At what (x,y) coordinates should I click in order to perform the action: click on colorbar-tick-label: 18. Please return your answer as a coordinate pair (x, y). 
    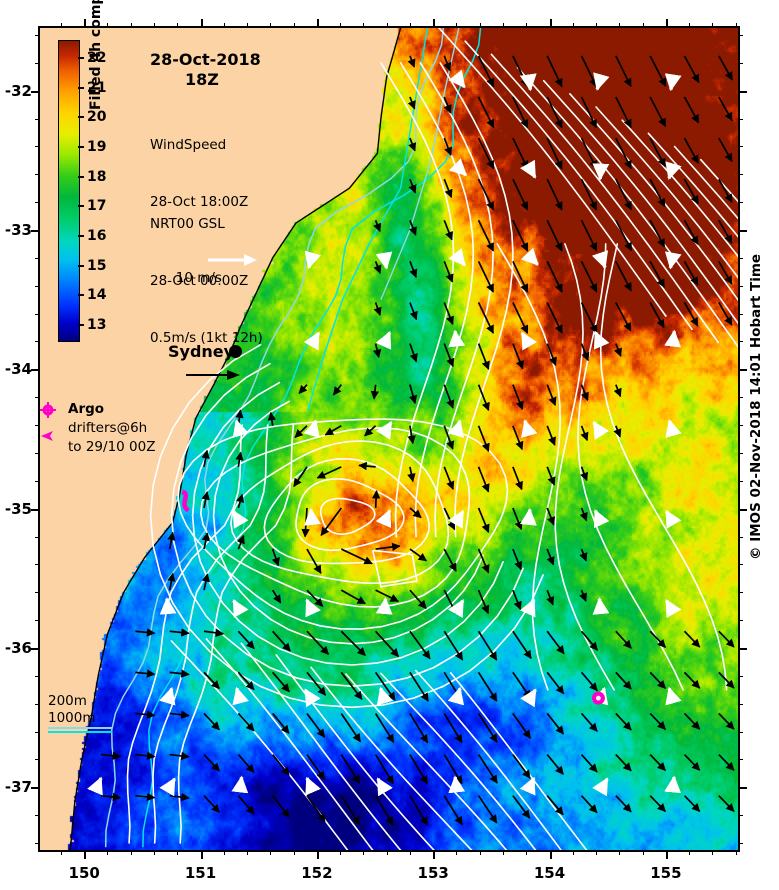
    Looking at the image, I should click on (97, 176).